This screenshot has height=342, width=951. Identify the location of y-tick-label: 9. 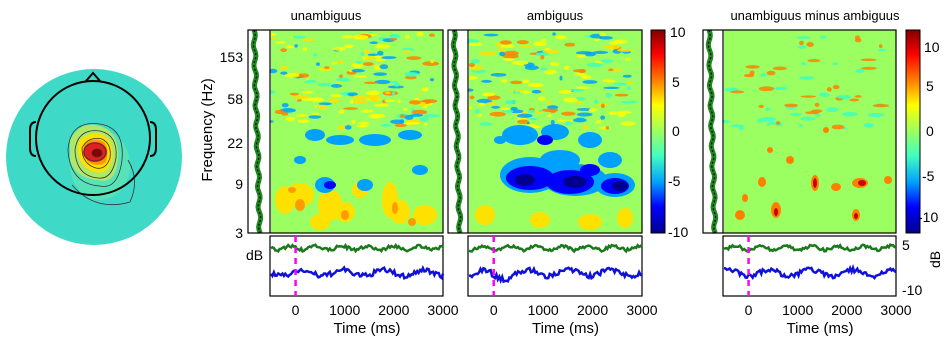
(239, 184).